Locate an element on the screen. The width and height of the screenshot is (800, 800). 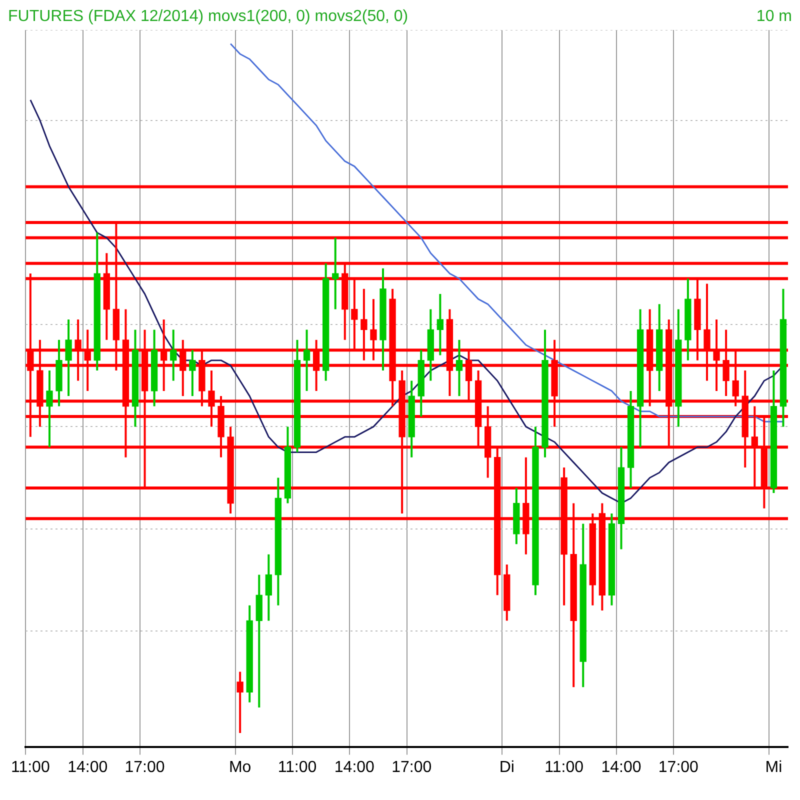
text: 10 m is located at coordinates (774, 17).